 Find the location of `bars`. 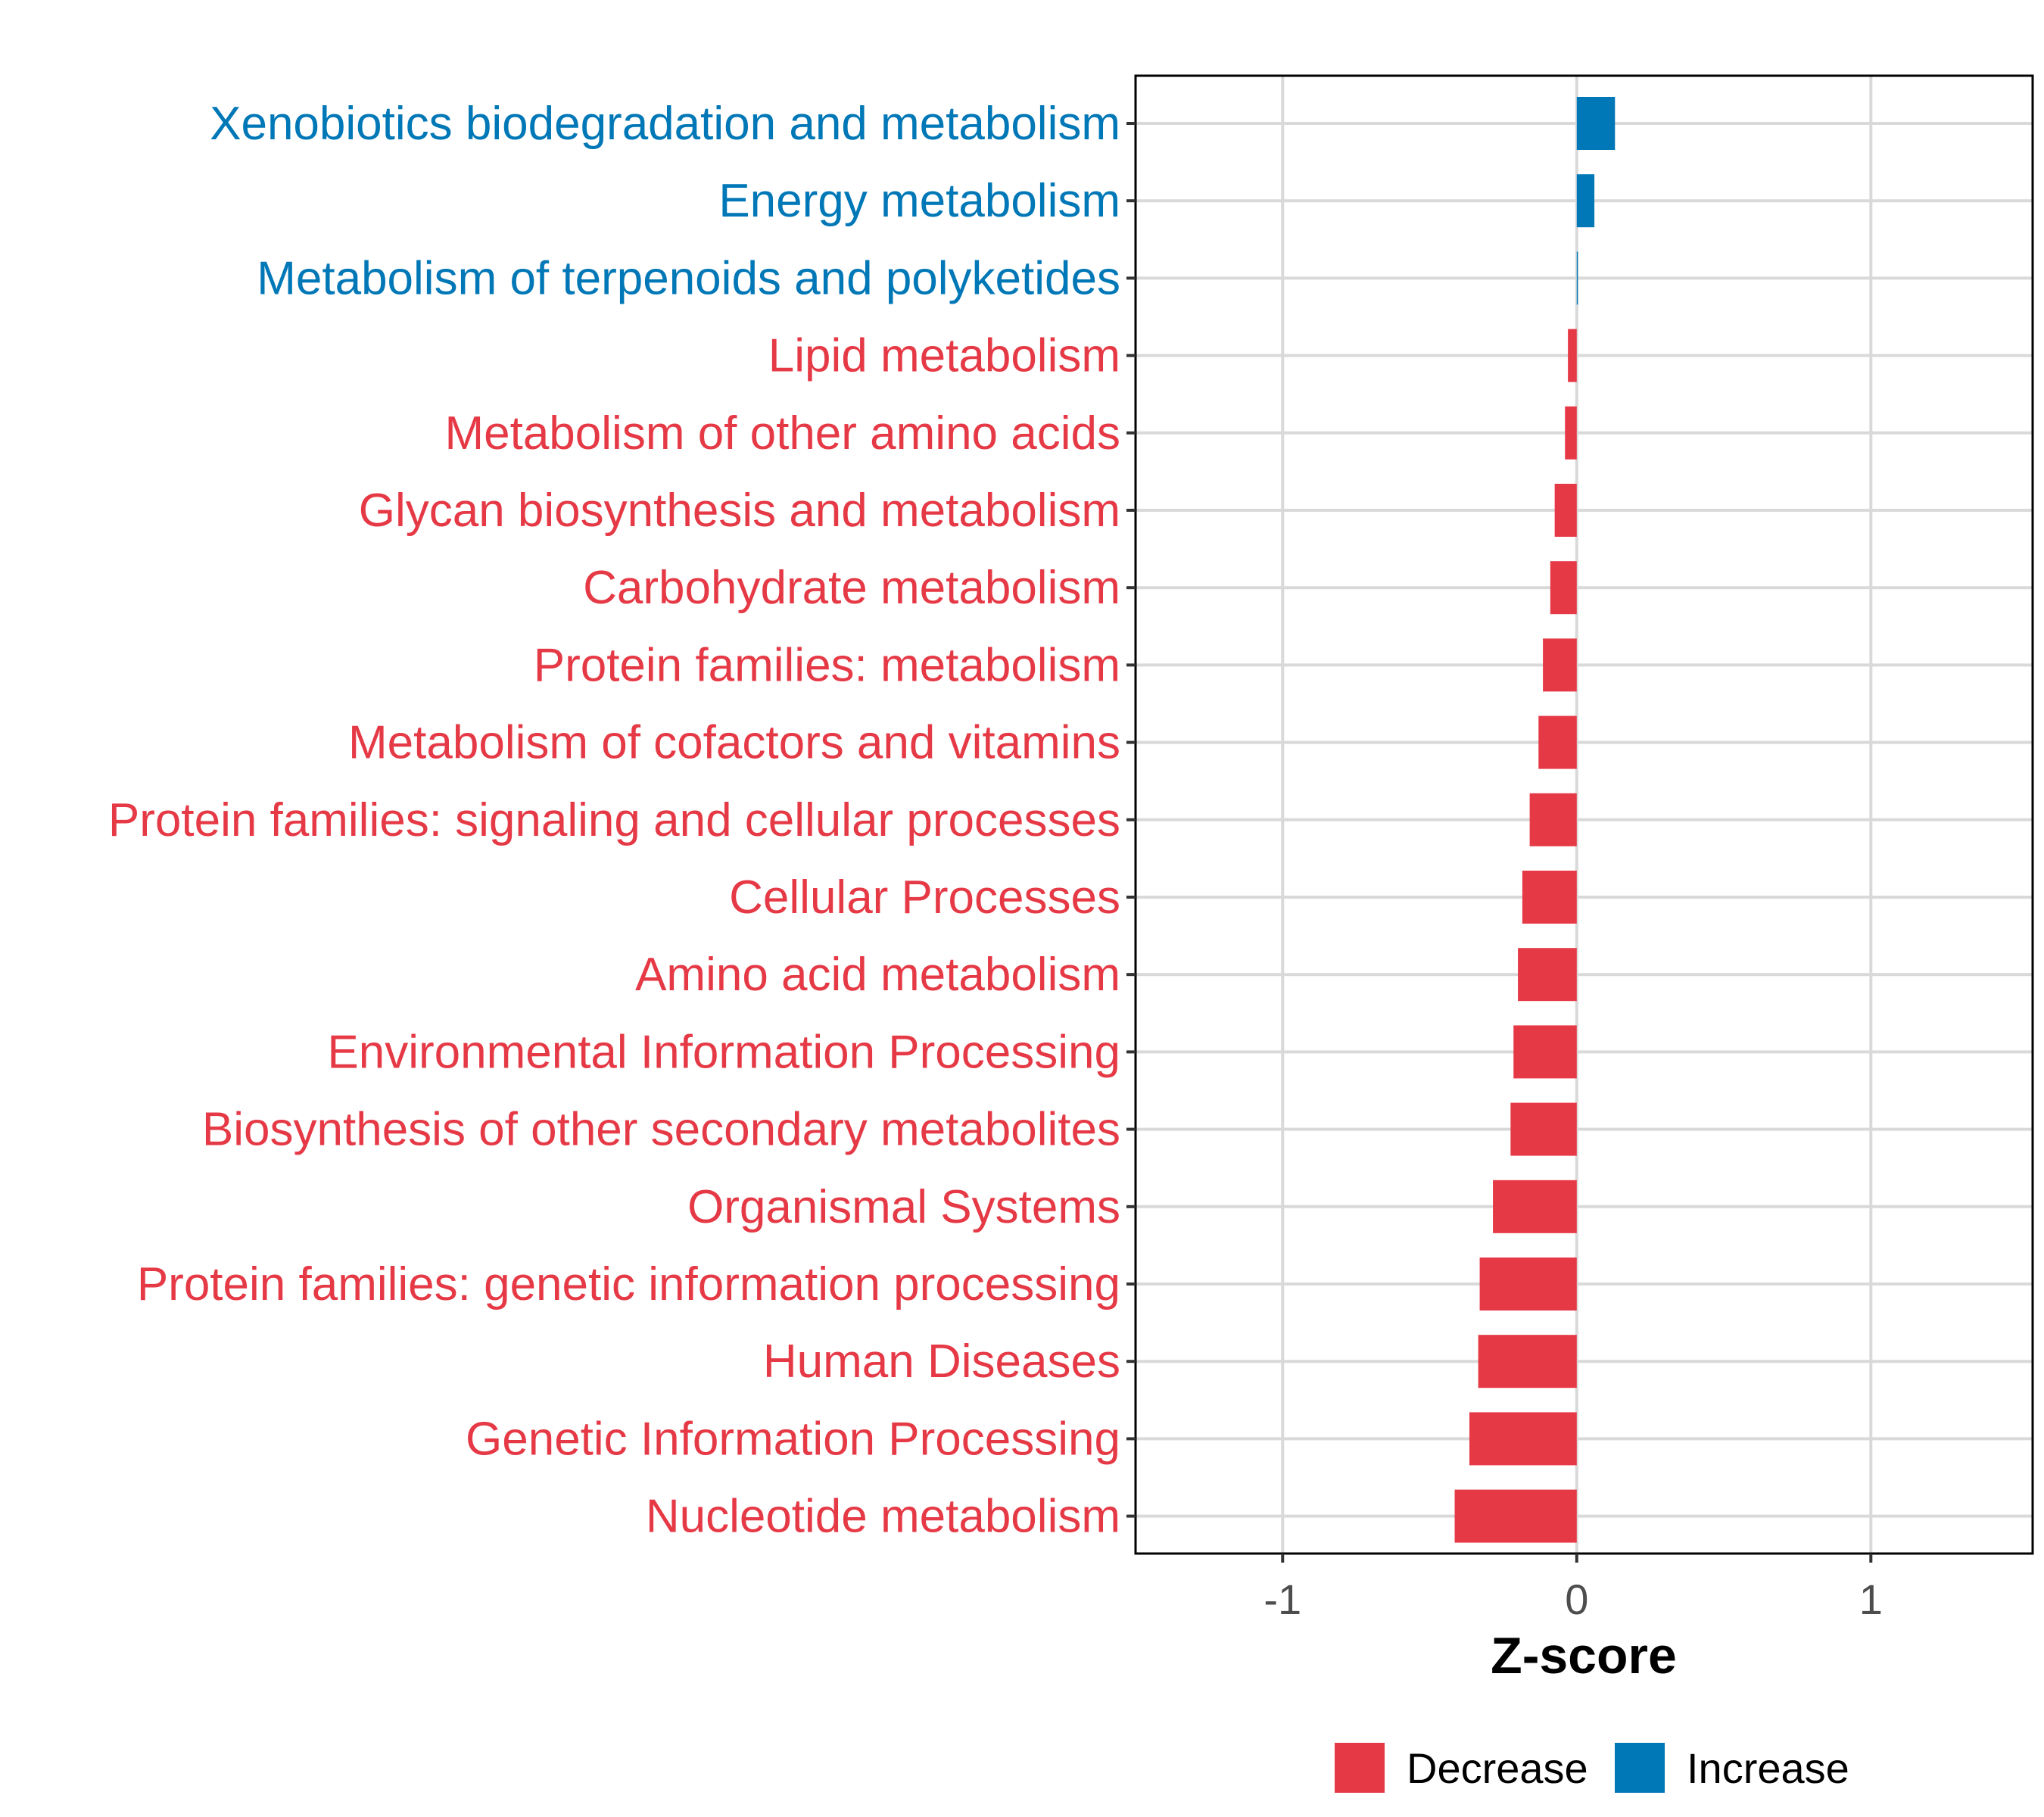

bars is located at coordinates (1535, 820).